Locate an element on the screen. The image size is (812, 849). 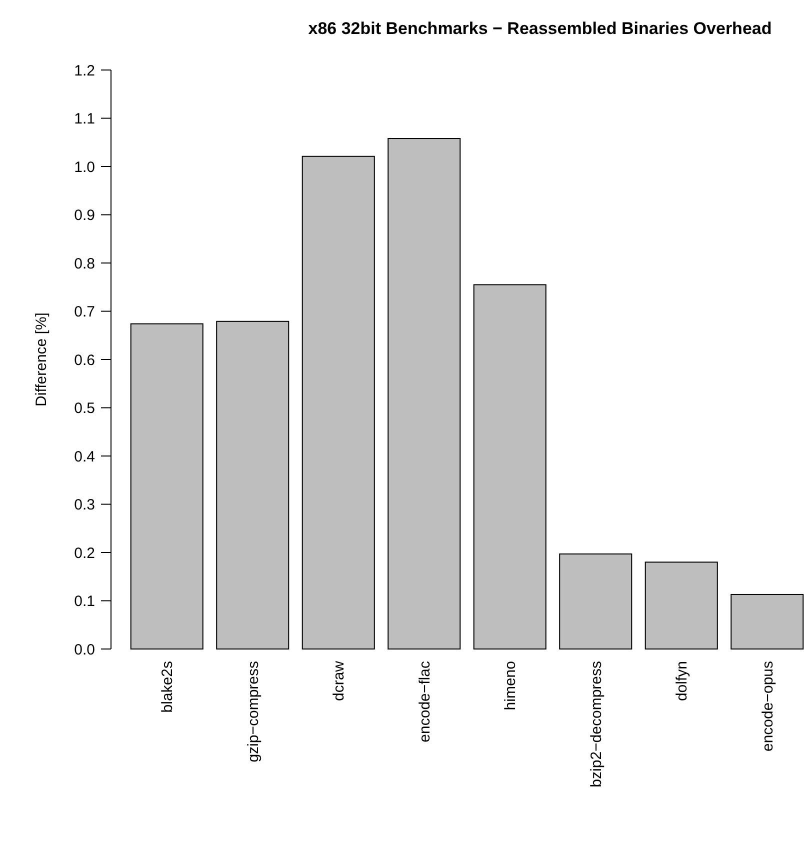
x-tick-label: gzip−compress is located at coordinates (253, 711).